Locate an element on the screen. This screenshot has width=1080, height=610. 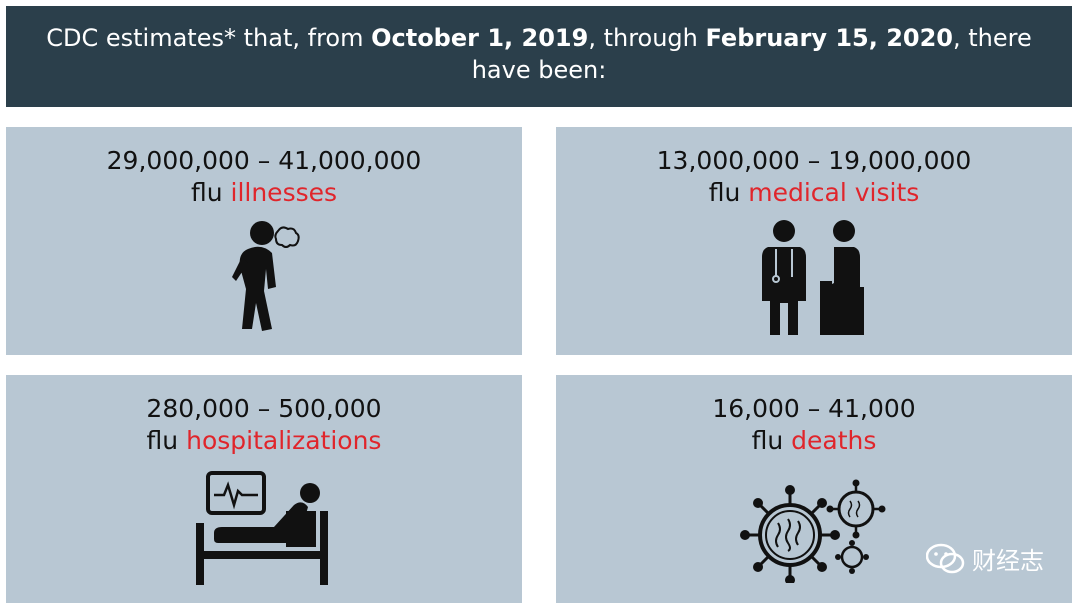
wechat-icon is located at coordinates (945, 558).